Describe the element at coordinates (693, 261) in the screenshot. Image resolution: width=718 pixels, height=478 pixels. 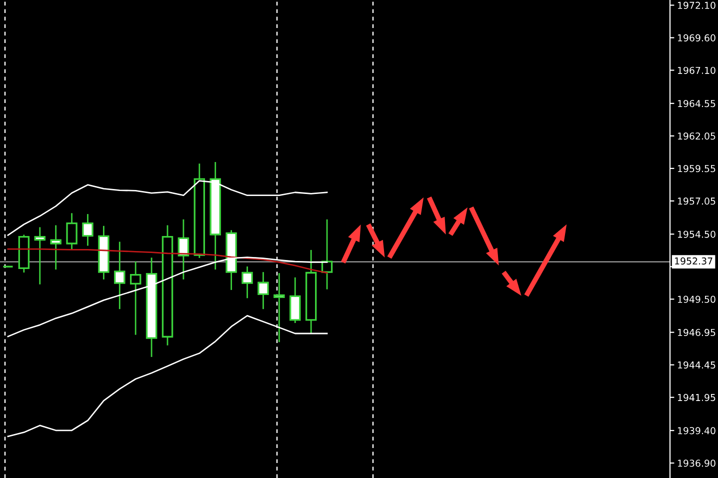
I see `ref-line-label: 1952.37` at that location.